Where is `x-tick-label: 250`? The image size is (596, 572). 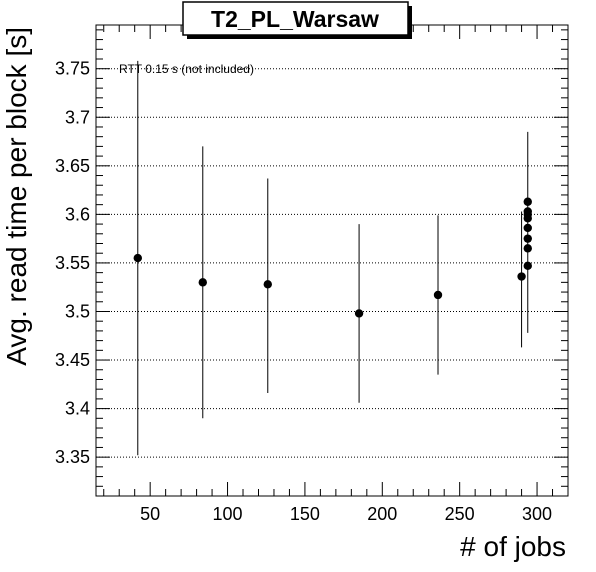 x-tick-label: 250 is located at coordinates (460, 514).